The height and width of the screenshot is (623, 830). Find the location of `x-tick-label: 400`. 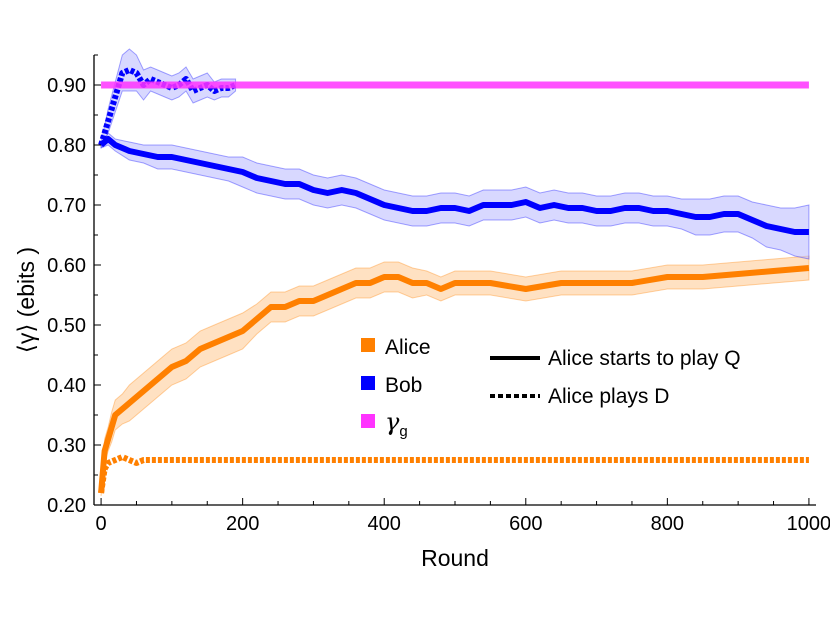

x-tick-label: 400 is located at coordinates (384, 524).